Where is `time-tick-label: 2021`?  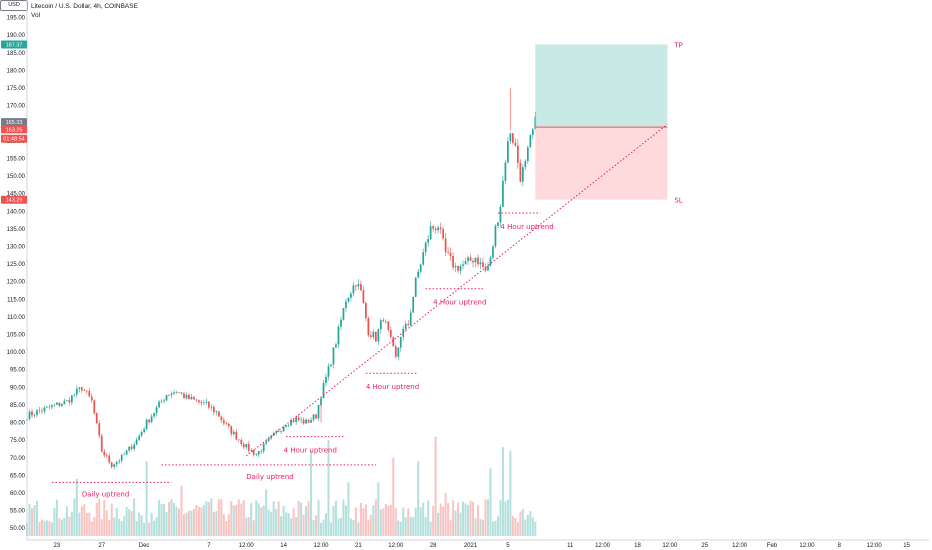
time-tick-label: 2021 is located at coordinates (471, 546).